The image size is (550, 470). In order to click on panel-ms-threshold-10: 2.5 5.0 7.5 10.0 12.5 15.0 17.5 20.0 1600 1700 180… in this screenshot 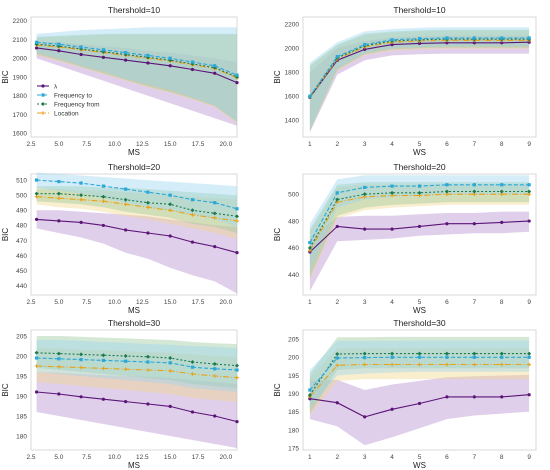, I will do `click(120, 81)`.